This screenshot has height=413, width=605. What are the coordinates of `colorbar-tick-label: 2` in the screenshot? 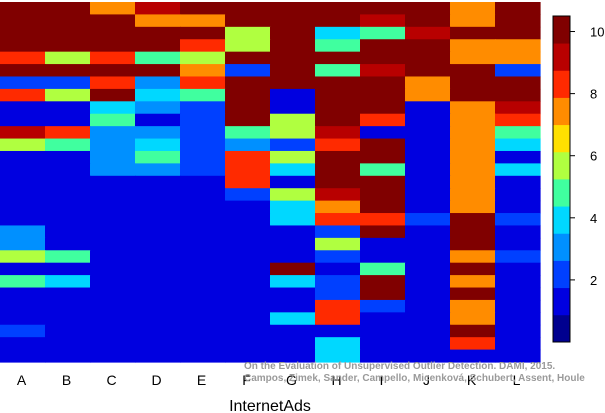 It's located at (593, 280).